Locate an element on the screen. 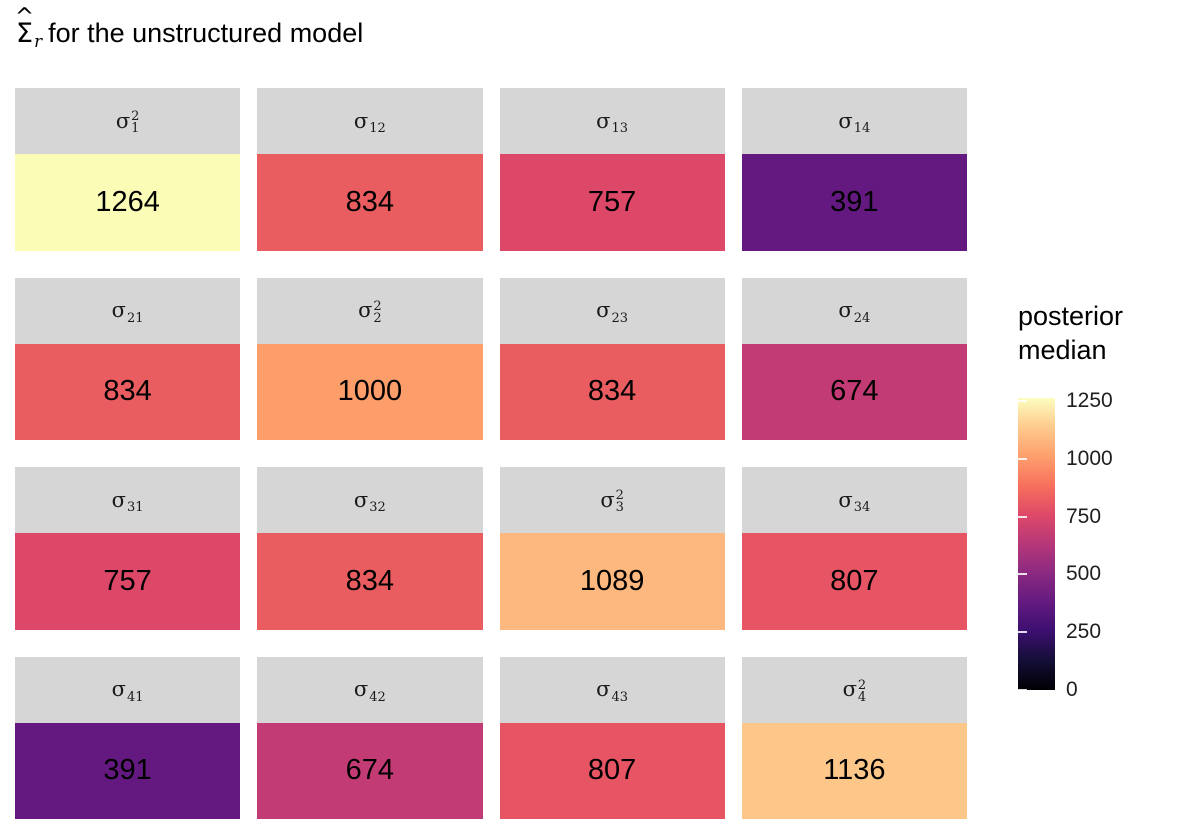 This screenshot has width=1200, height=840. panel-sigma-14: σ 14 391 is located at coordinates (854, 169).